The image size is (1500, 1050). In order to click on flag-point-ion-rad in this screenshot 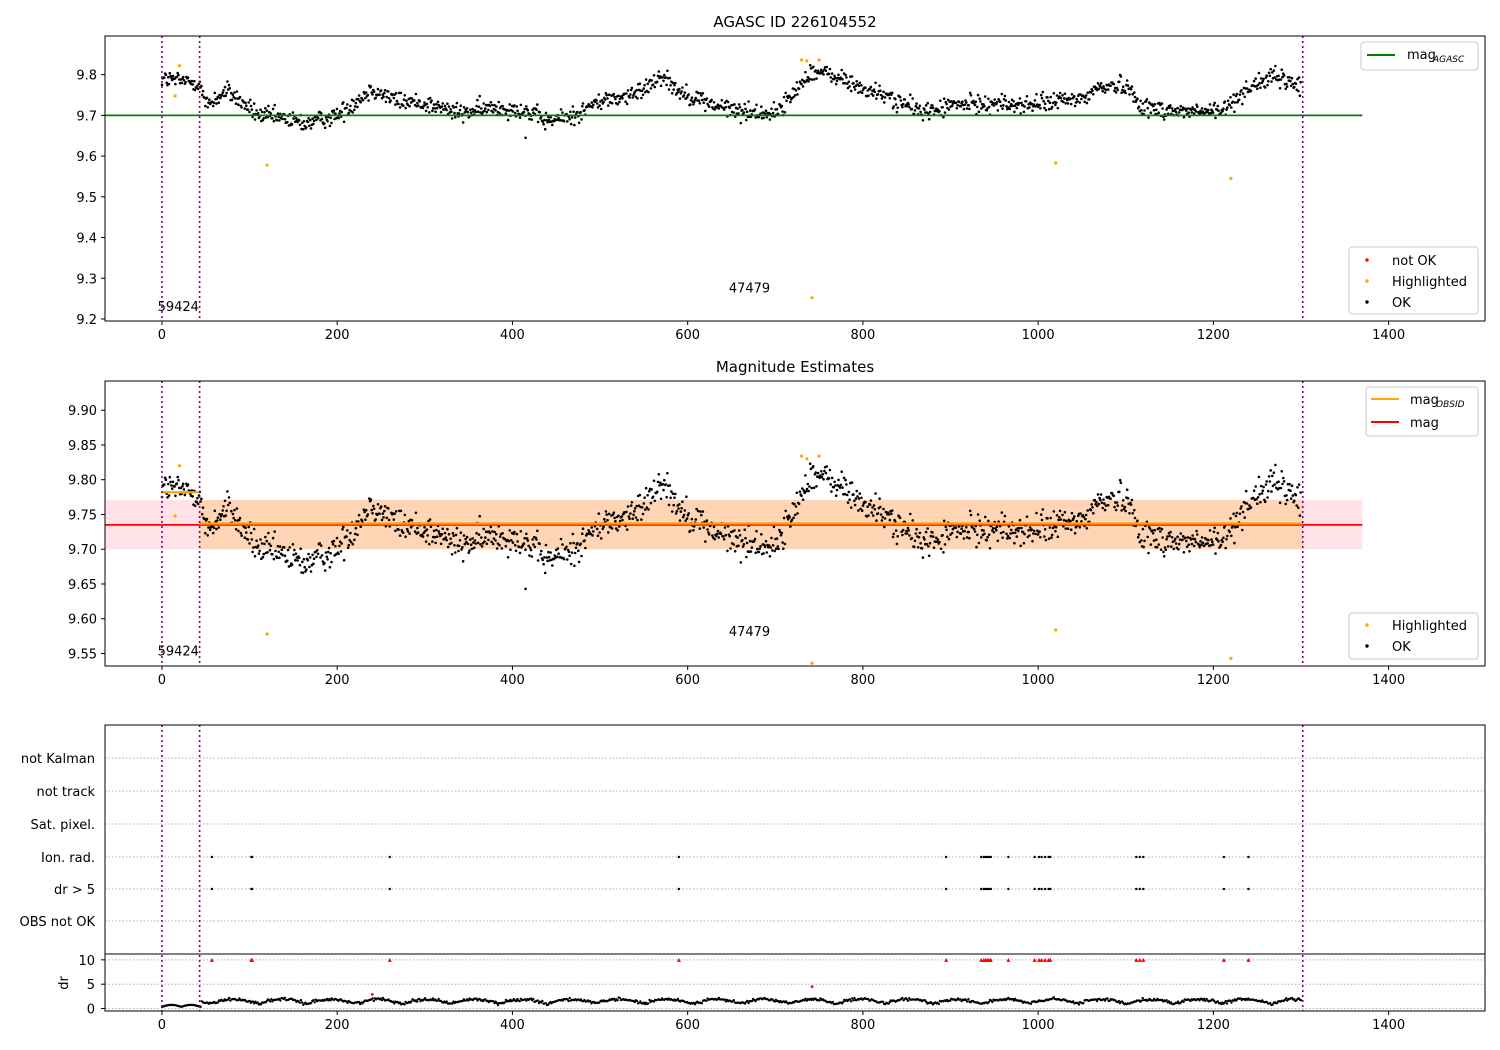, I will do `click(991, 857)`.